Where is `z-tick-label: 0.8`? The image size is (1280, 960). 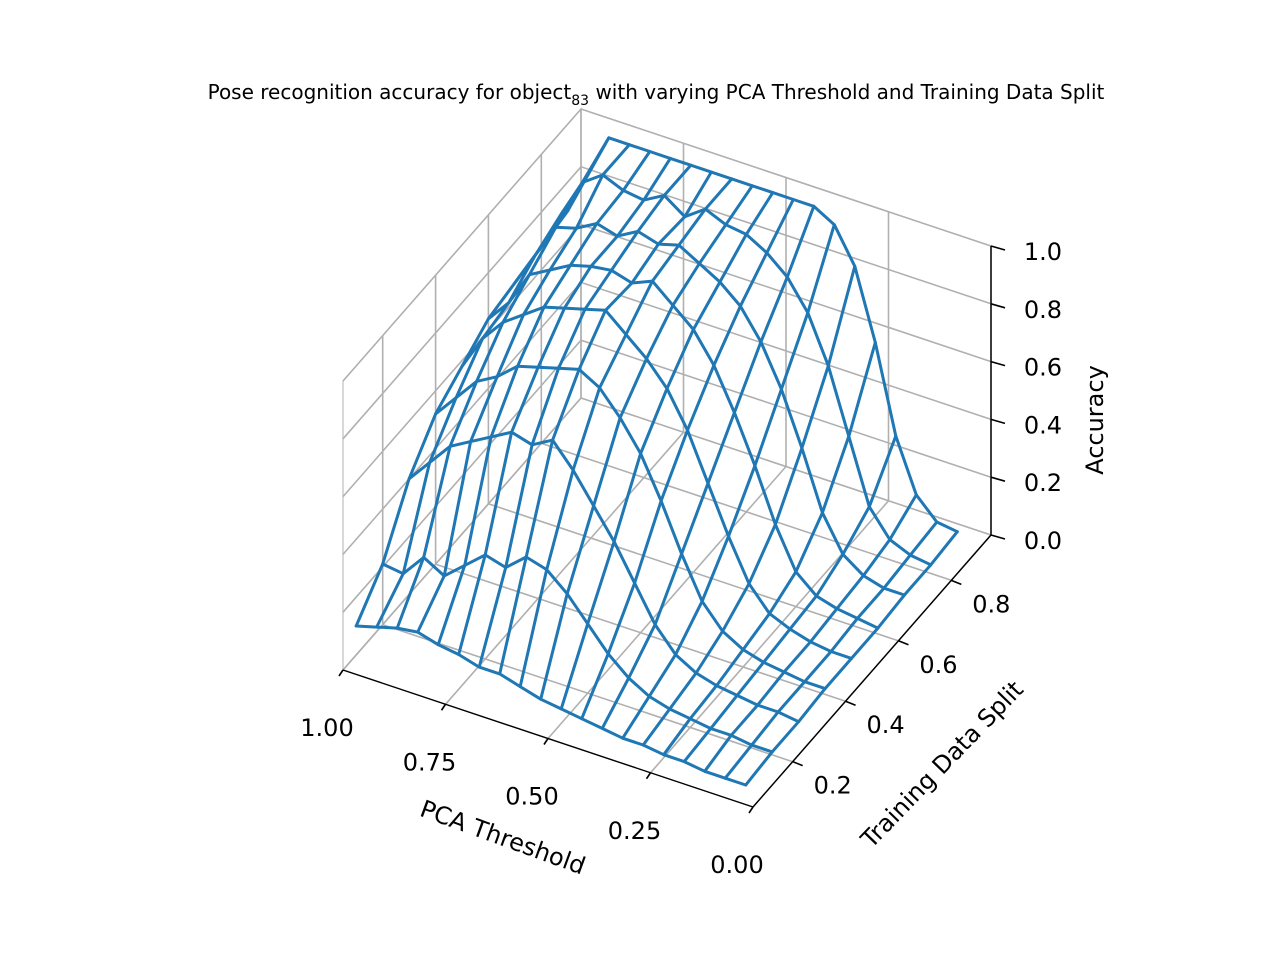 z-tick-label: 0.8 is located at coordinates (1043, 310).